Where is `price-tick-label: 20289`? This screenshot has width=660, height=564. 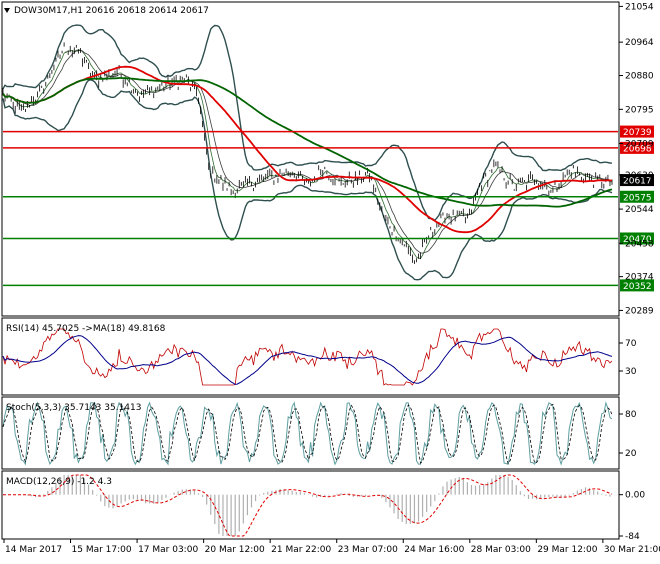
price-tick-label: 20289 is located at coordinates (639, 311).